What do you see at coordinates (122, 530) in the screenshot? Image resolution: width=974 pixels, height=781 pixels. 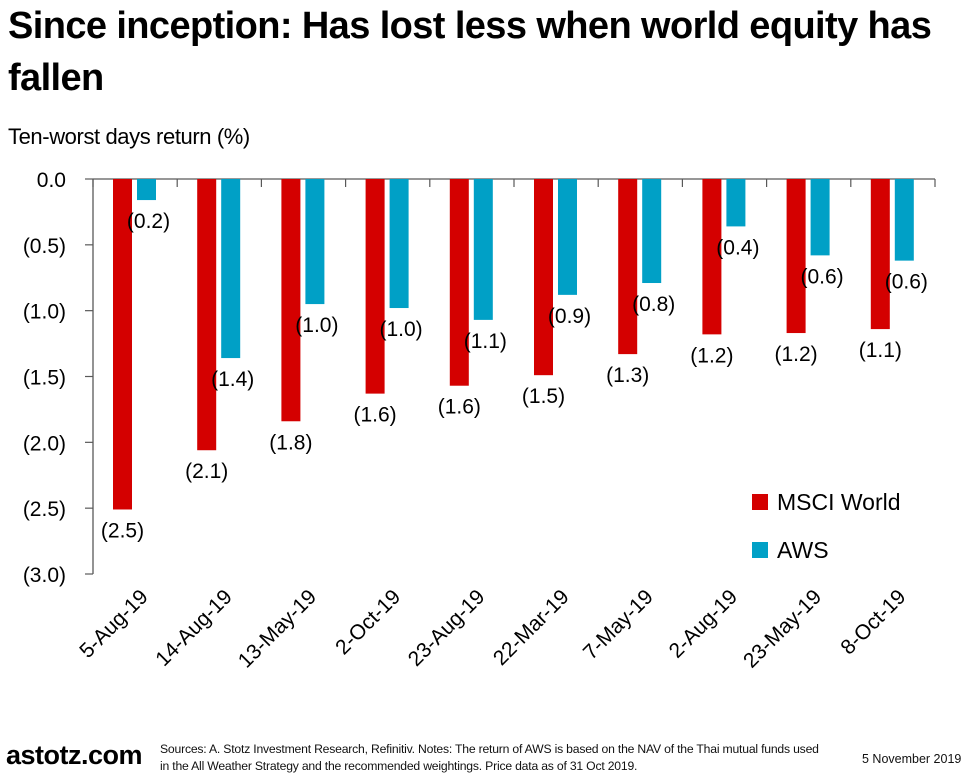 I see `msci-world-data-label: (2.5)` at bounding box center [122, 530].